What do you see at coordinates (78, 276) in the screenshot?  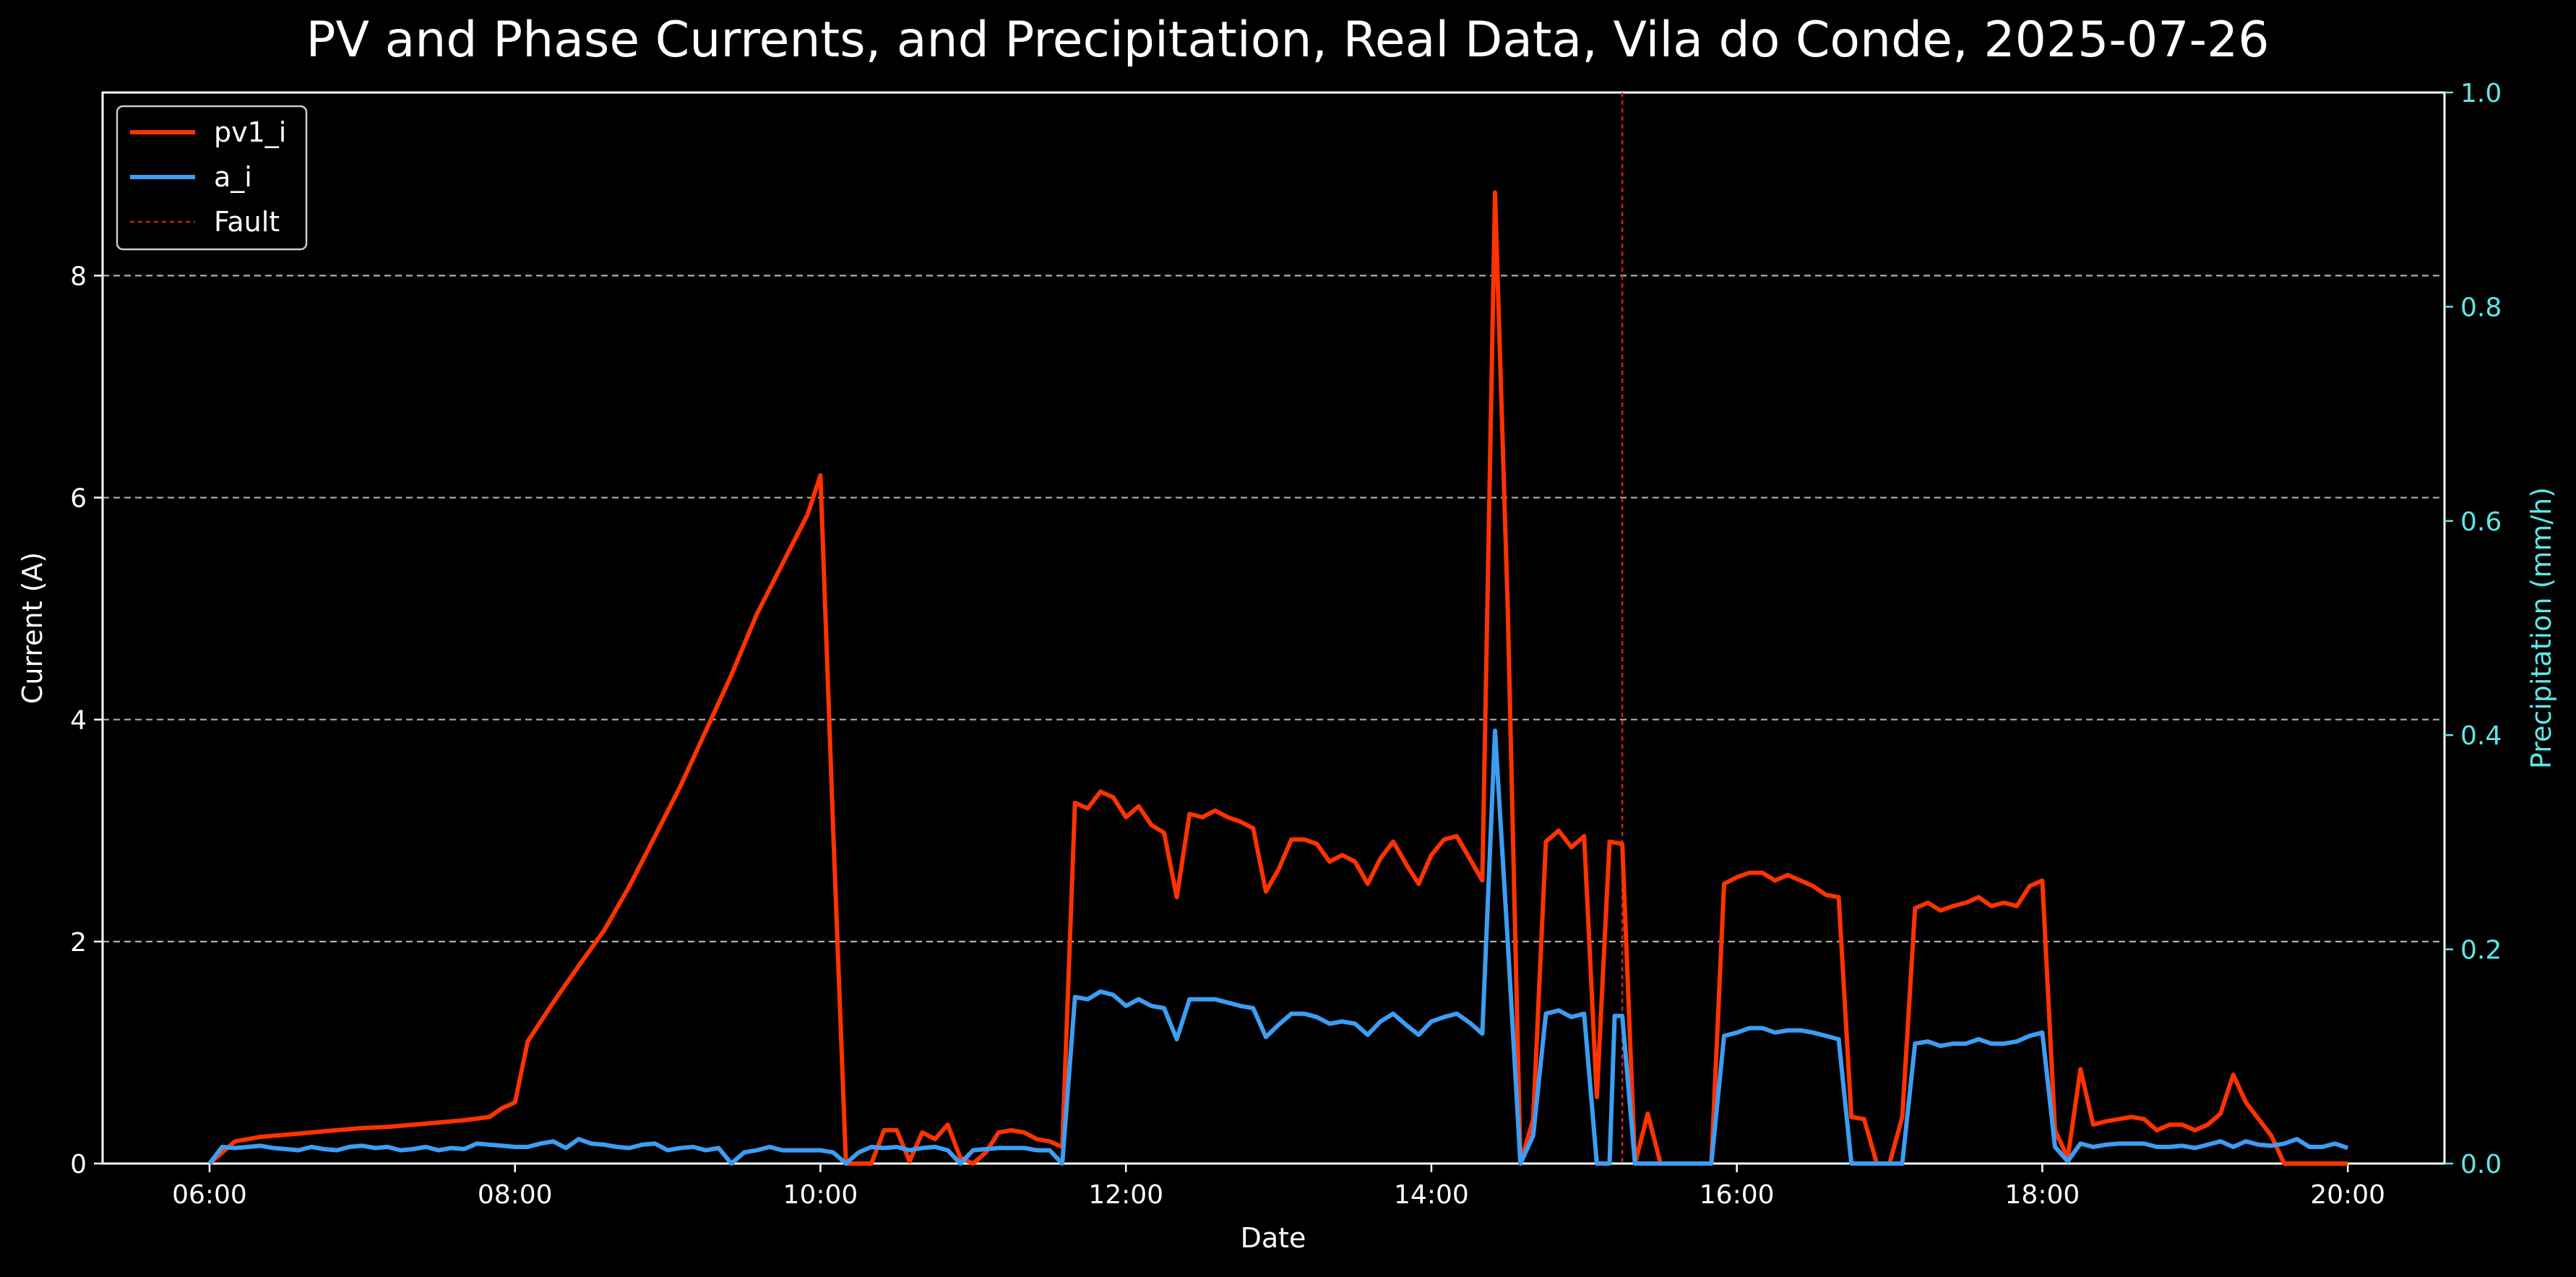 I see `y-tick-label: 8` at bounding box center [78, 276].